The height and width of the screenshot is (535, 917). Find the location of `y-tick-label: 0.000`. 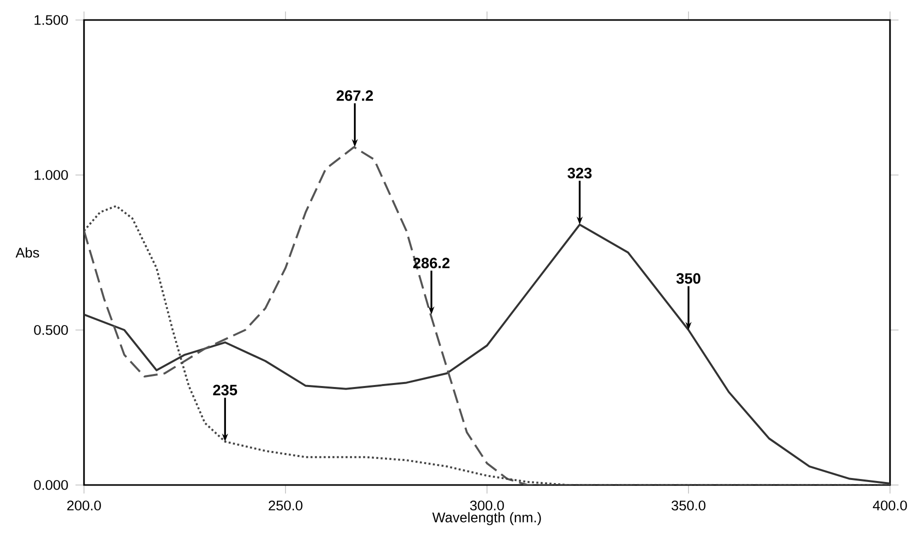

y-tick-label: 0.000 is located at coordinates (51, 485).